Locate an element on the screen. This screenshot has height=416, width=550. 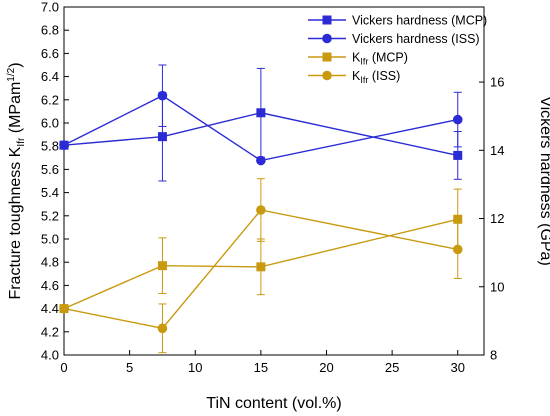
left-y-tick-label: 4.2 is located at coordinates (50, 331).